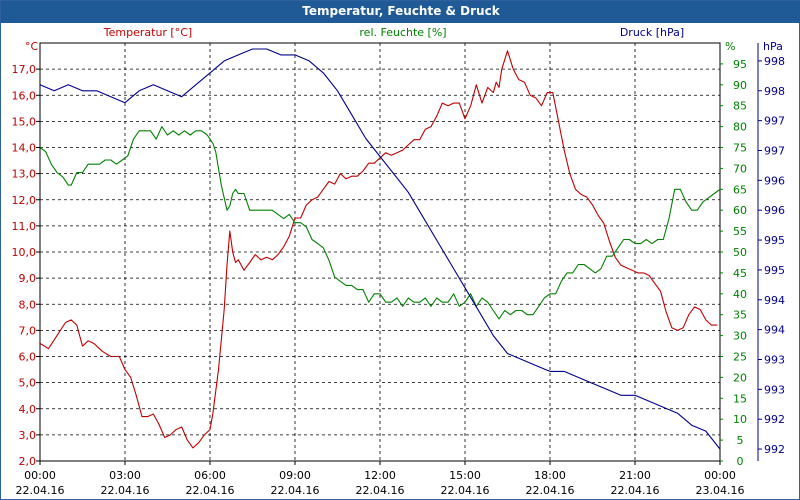 The width and height of the screenshot is (800, 500). What do you see at coordinates (24, 174) in the screenshot?
I see `left-tick-label: 13,0` at bounding box center [24, 174].